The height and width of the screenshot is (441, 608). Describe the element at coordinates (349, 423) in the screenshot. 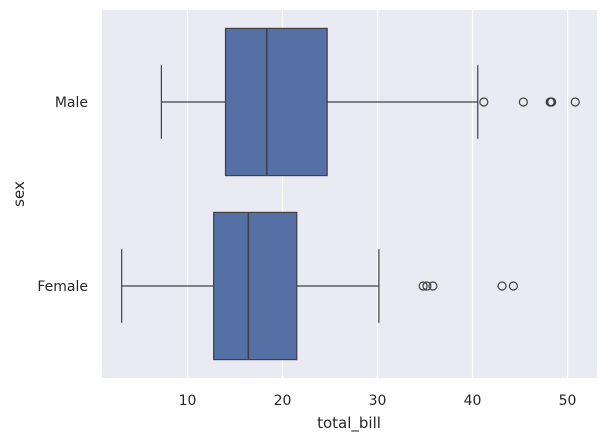

I see `x-axis-label: total_bill` at that location.